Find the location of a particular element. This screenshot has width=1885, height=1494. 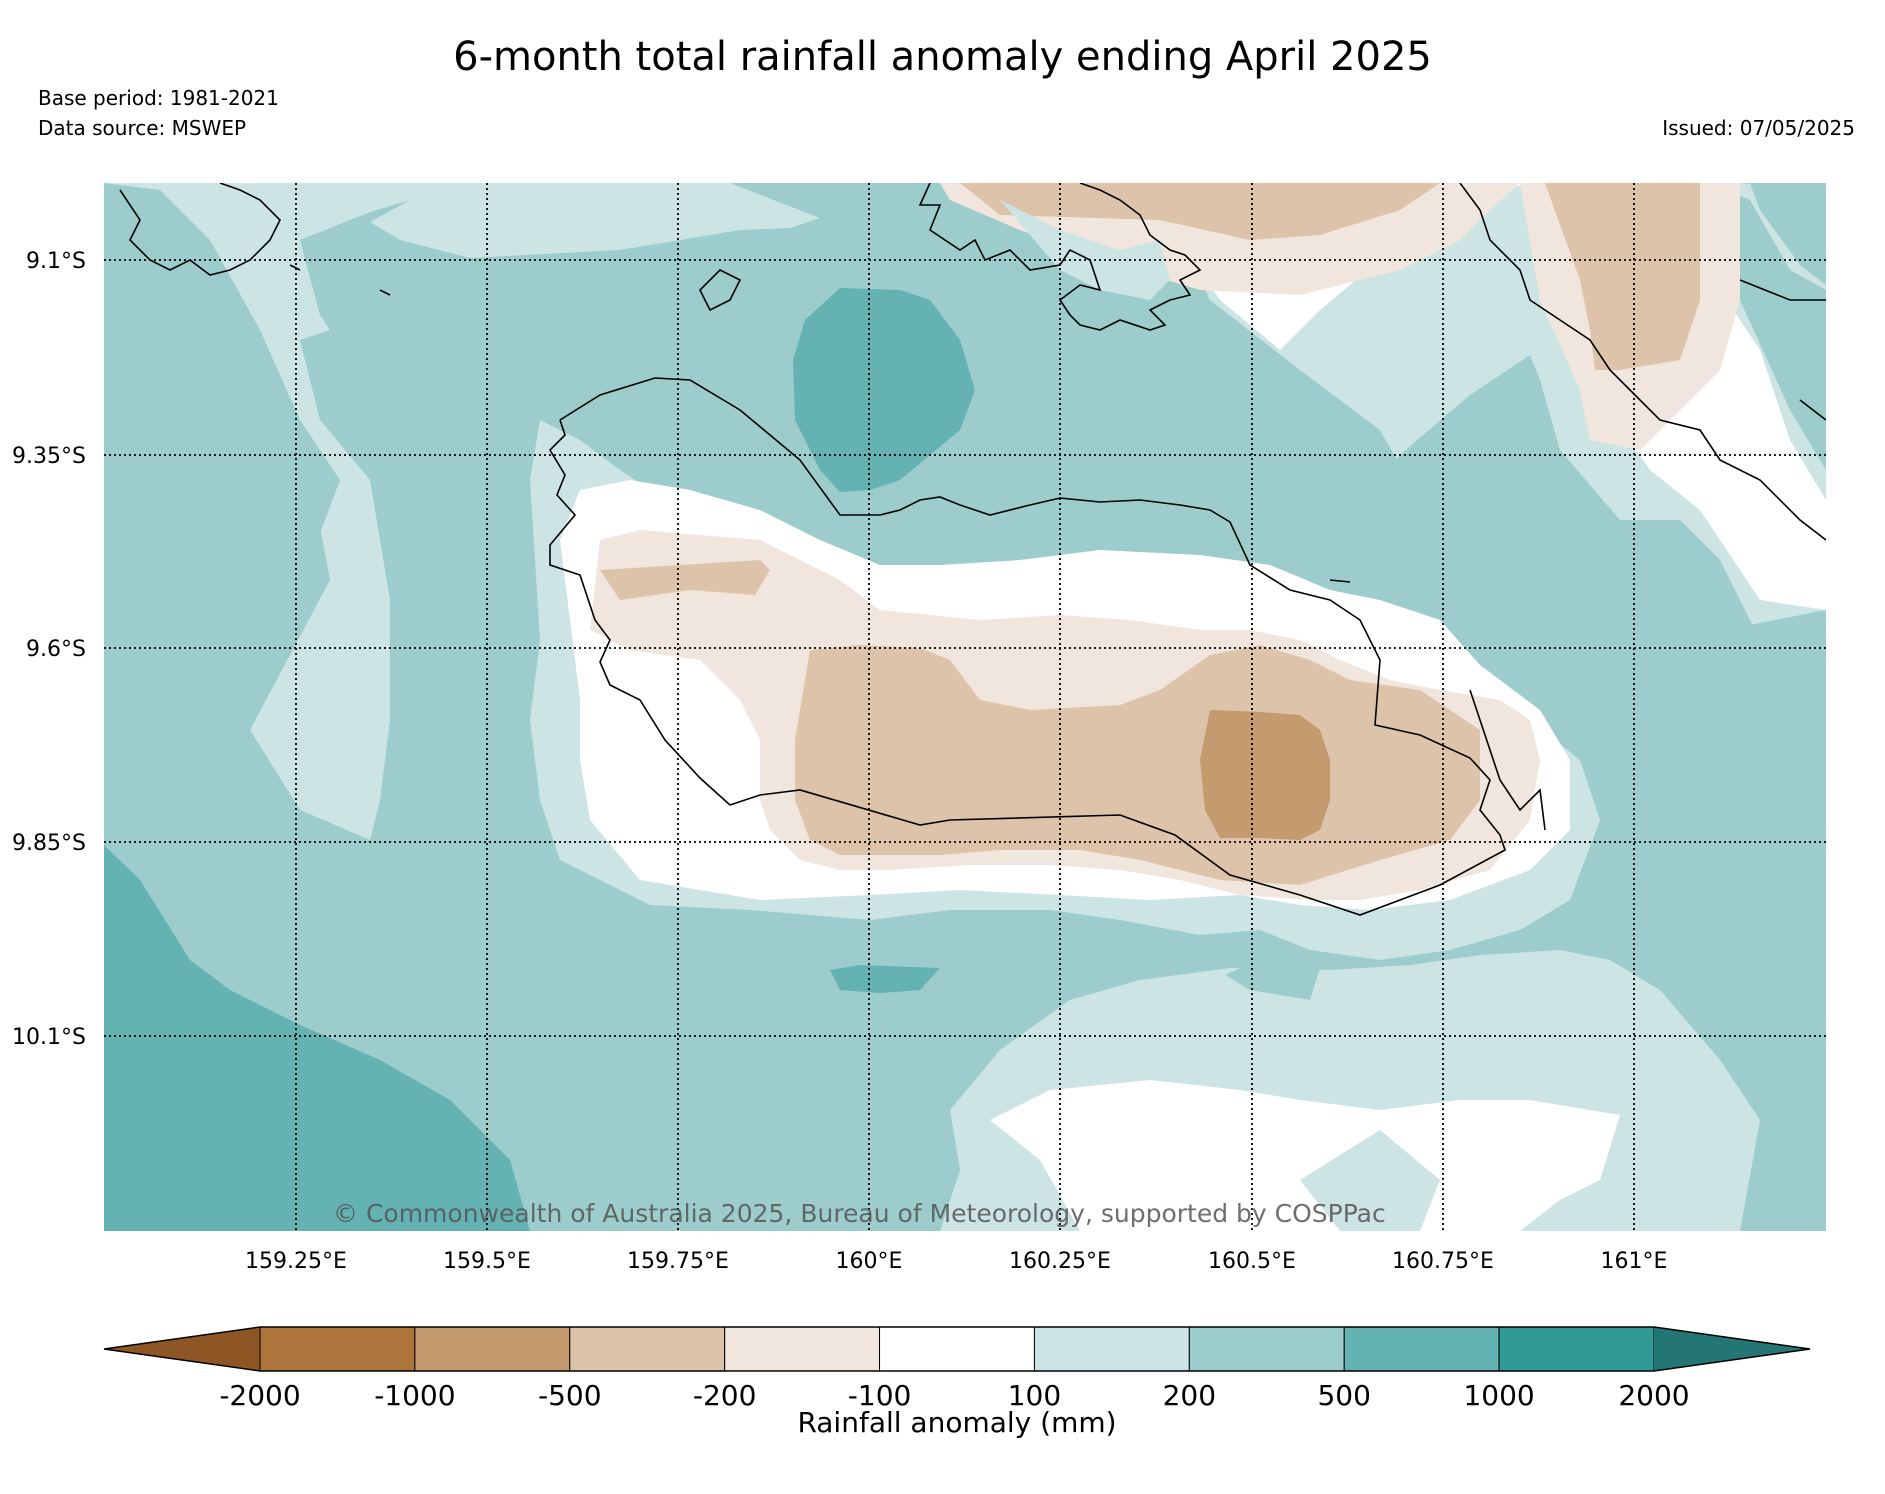

colorbar-tick-label: 2000 is located at coordinates (1653, 1395).